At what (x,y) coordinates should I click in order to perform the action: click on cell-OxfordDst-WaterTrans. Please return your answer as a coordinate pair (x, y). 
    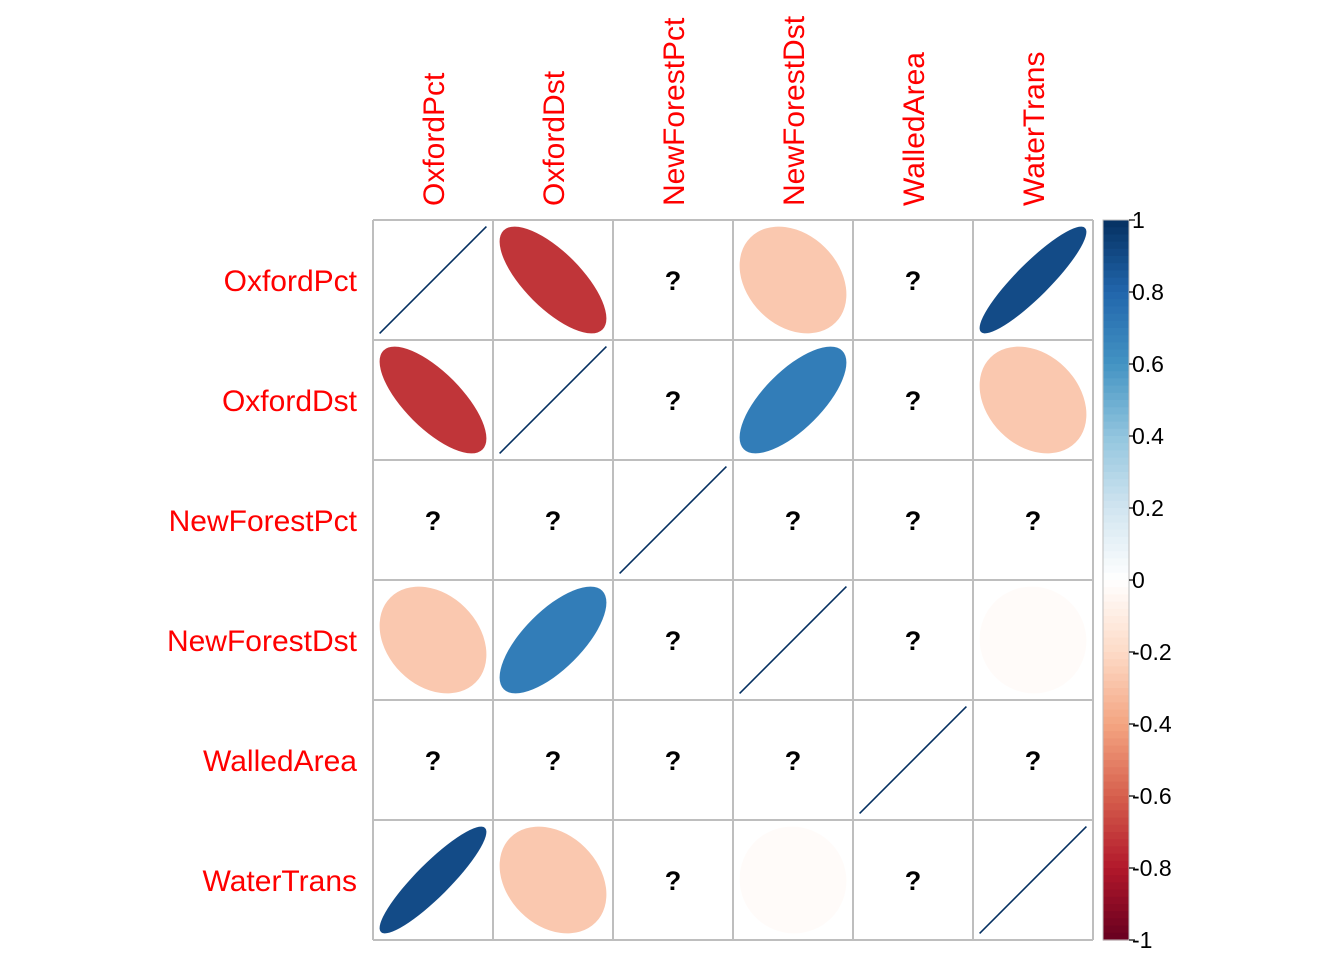
    Looking at the image, I should click on (1033, 400).